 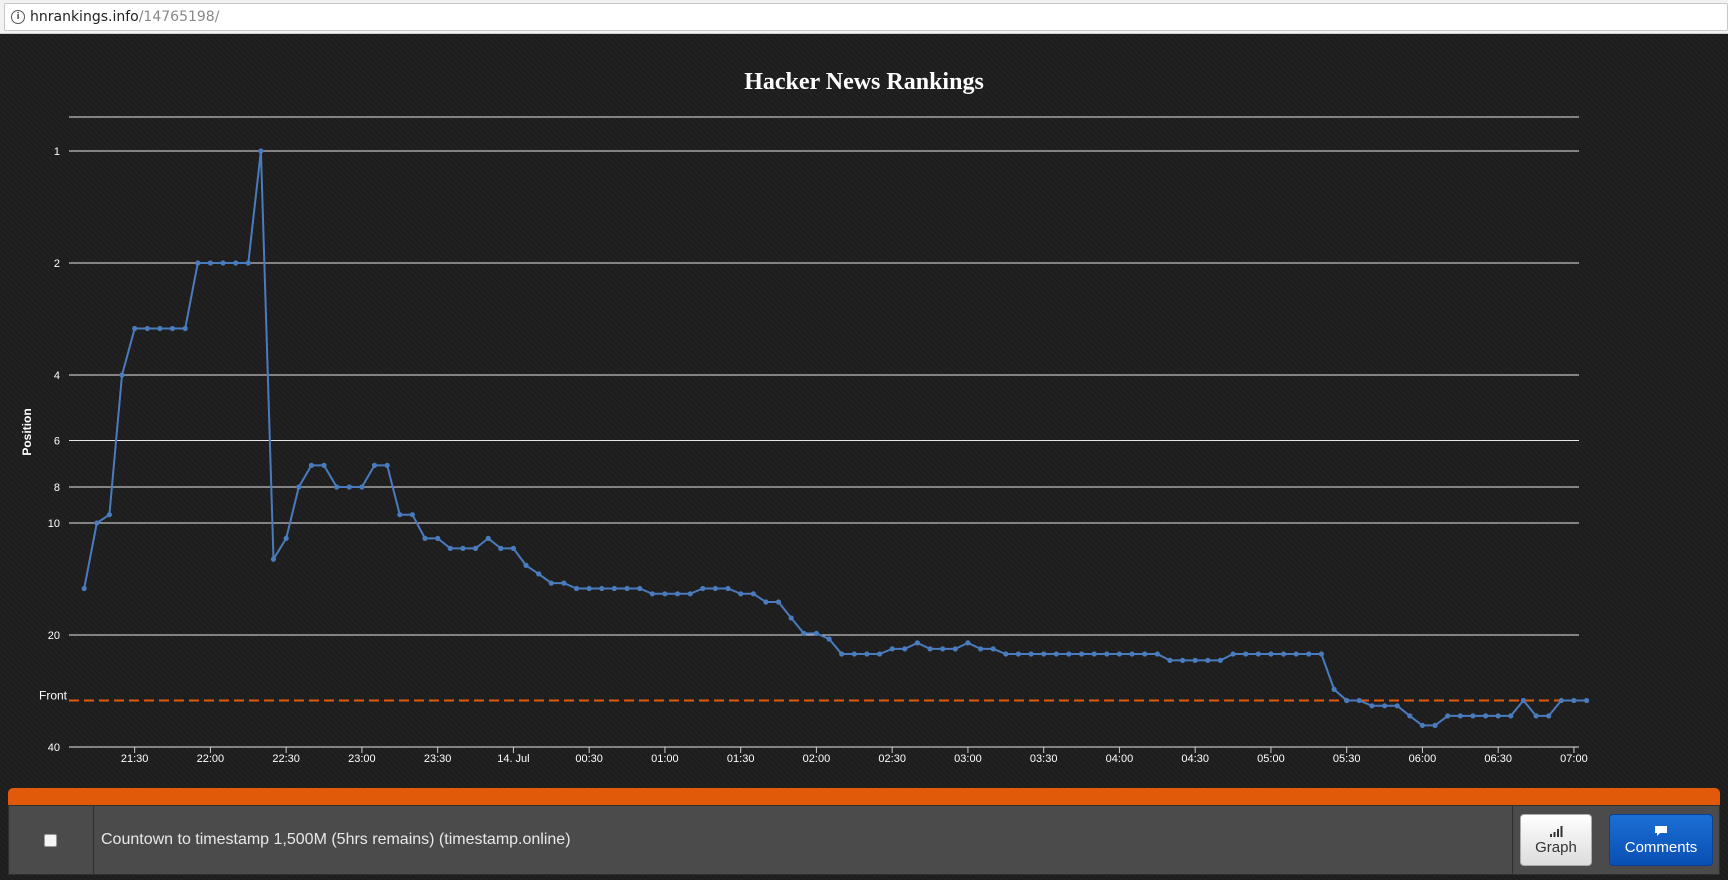 I want to click on graph-button: Graph, so click(x=1556, y=840).